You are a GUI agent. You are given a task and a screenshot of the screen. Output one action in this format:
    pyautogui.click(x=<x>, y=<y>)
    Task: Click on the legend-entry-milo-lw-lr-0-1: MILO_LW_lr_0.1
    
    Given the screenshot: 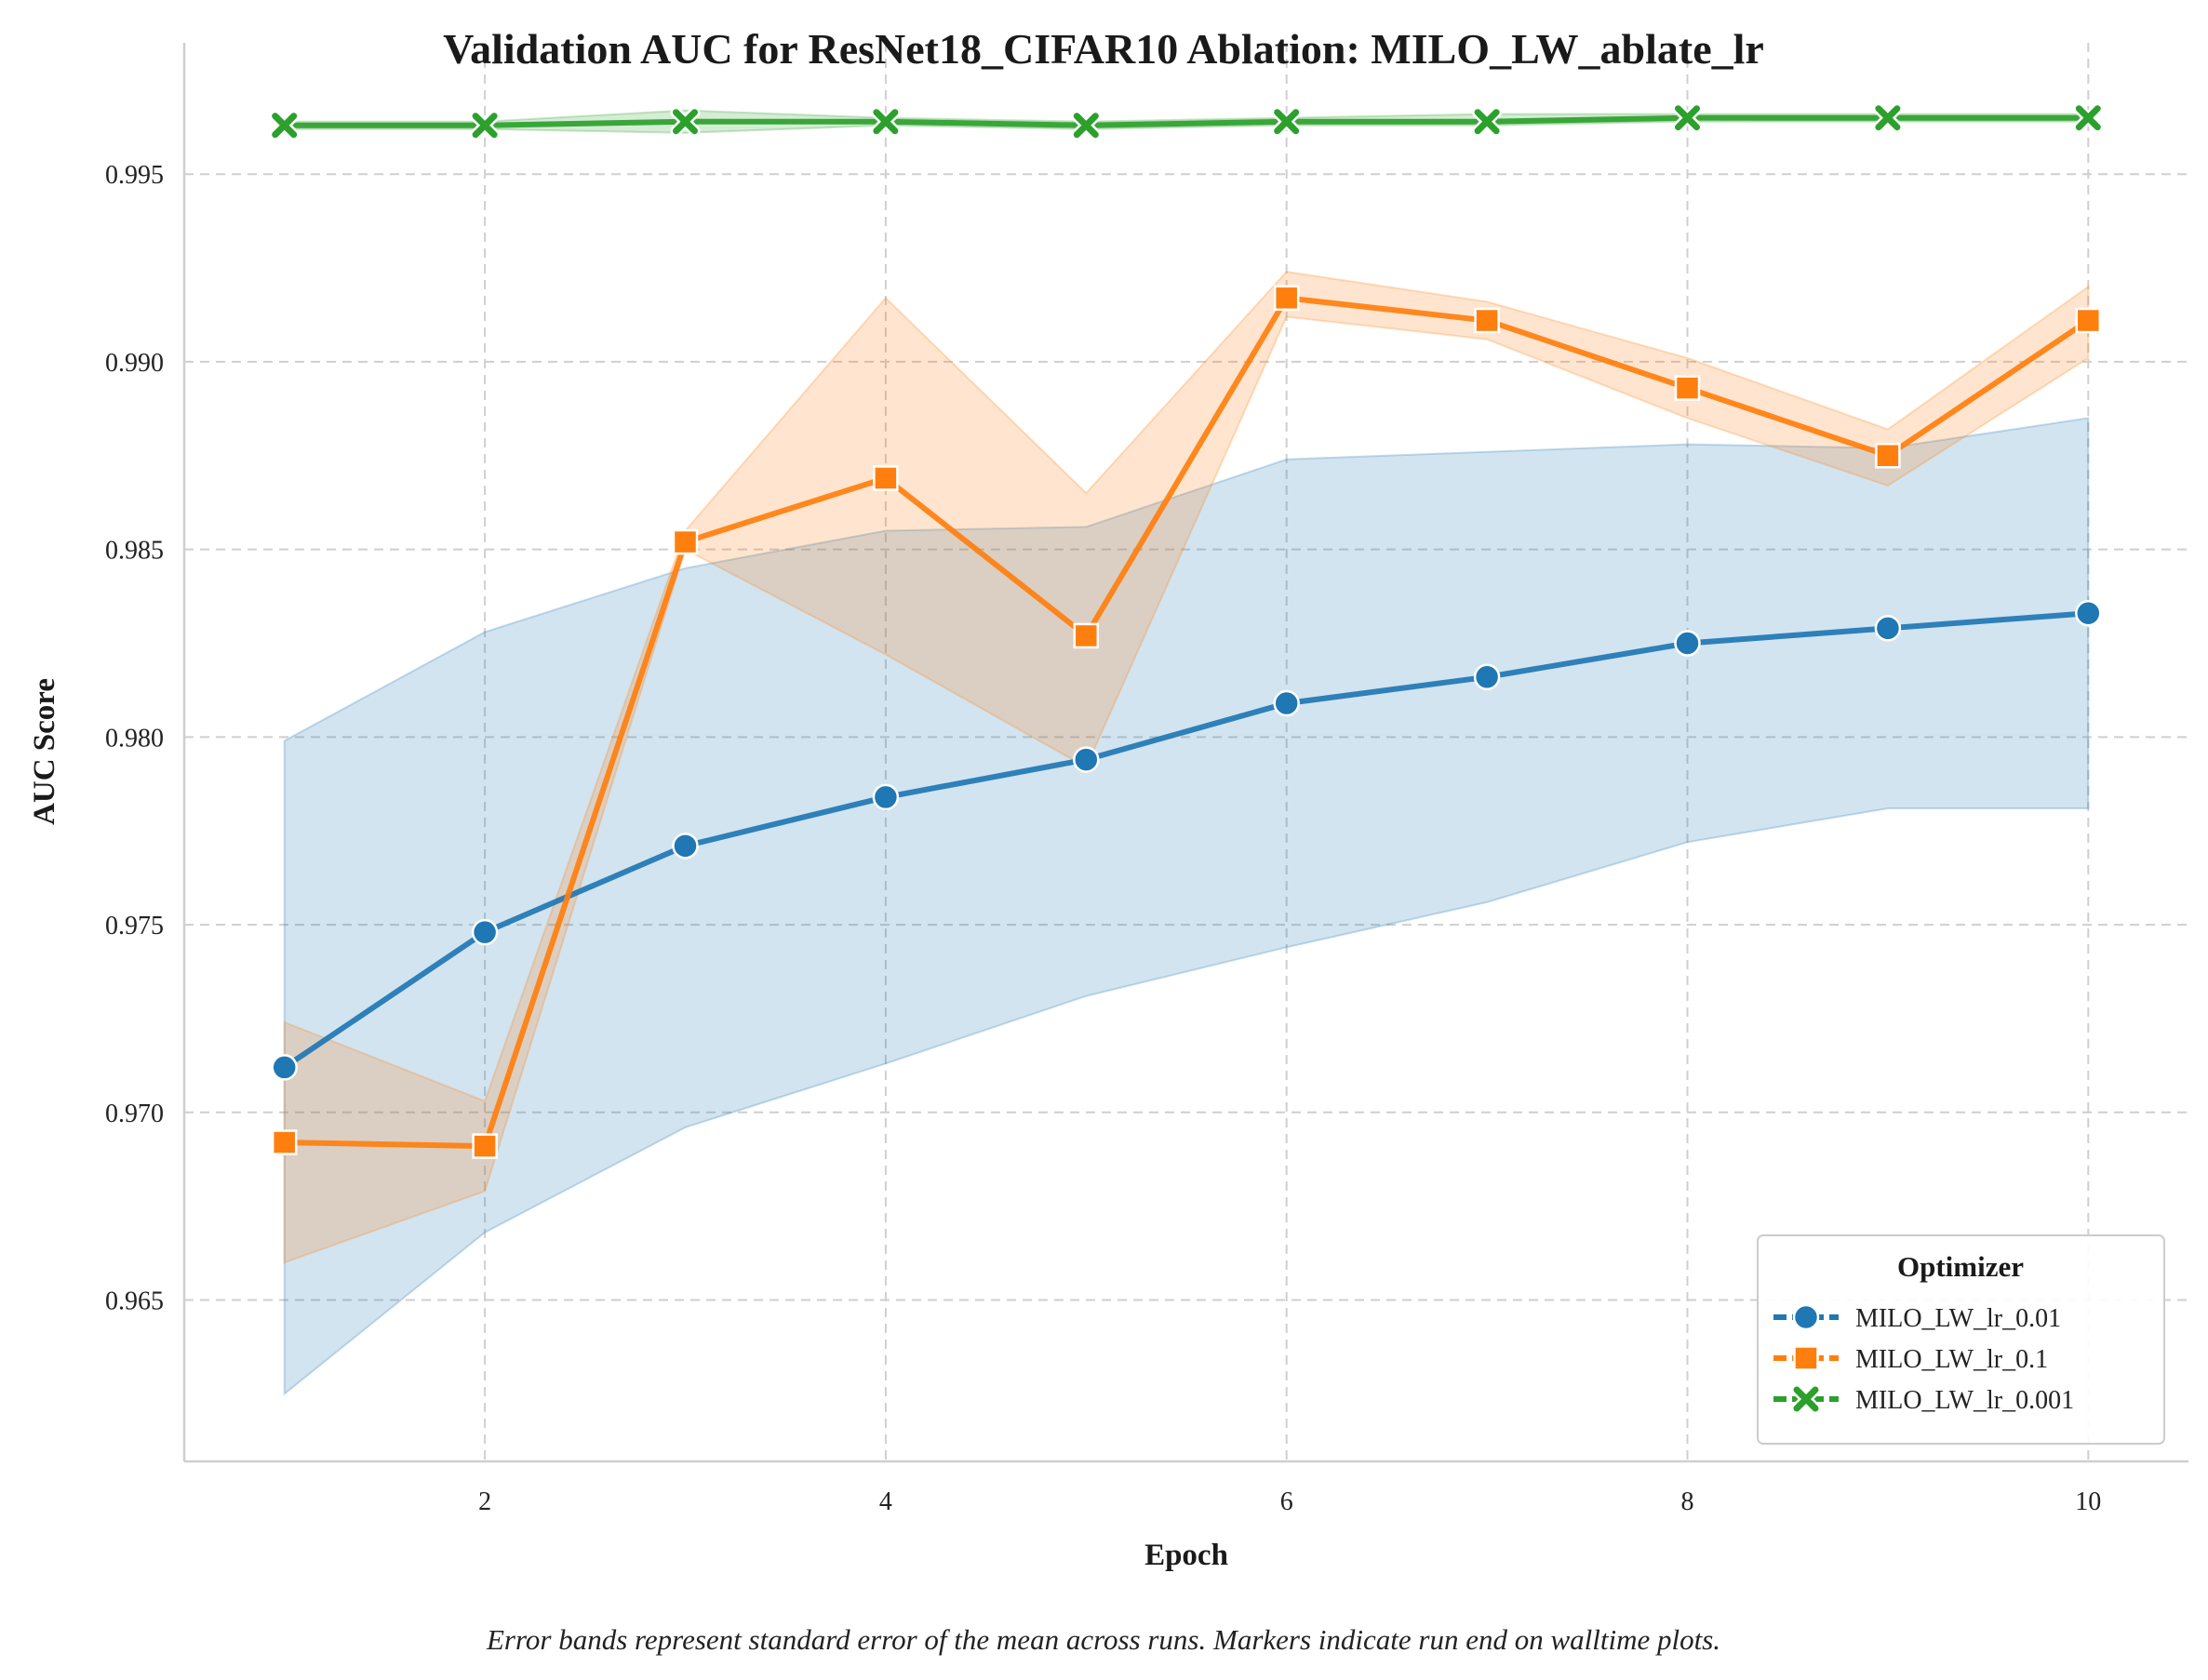 What is the action you would take?
    pyautogui.click(x=1911, y=1359)
    